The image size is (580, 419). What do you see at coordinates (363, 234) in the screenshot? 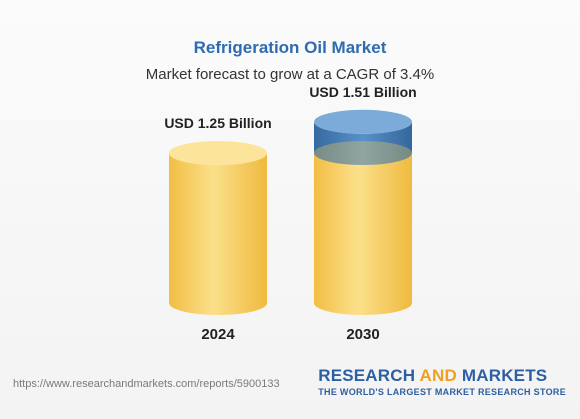
I see `bar-body-2030` at bounding box center [363, 234].